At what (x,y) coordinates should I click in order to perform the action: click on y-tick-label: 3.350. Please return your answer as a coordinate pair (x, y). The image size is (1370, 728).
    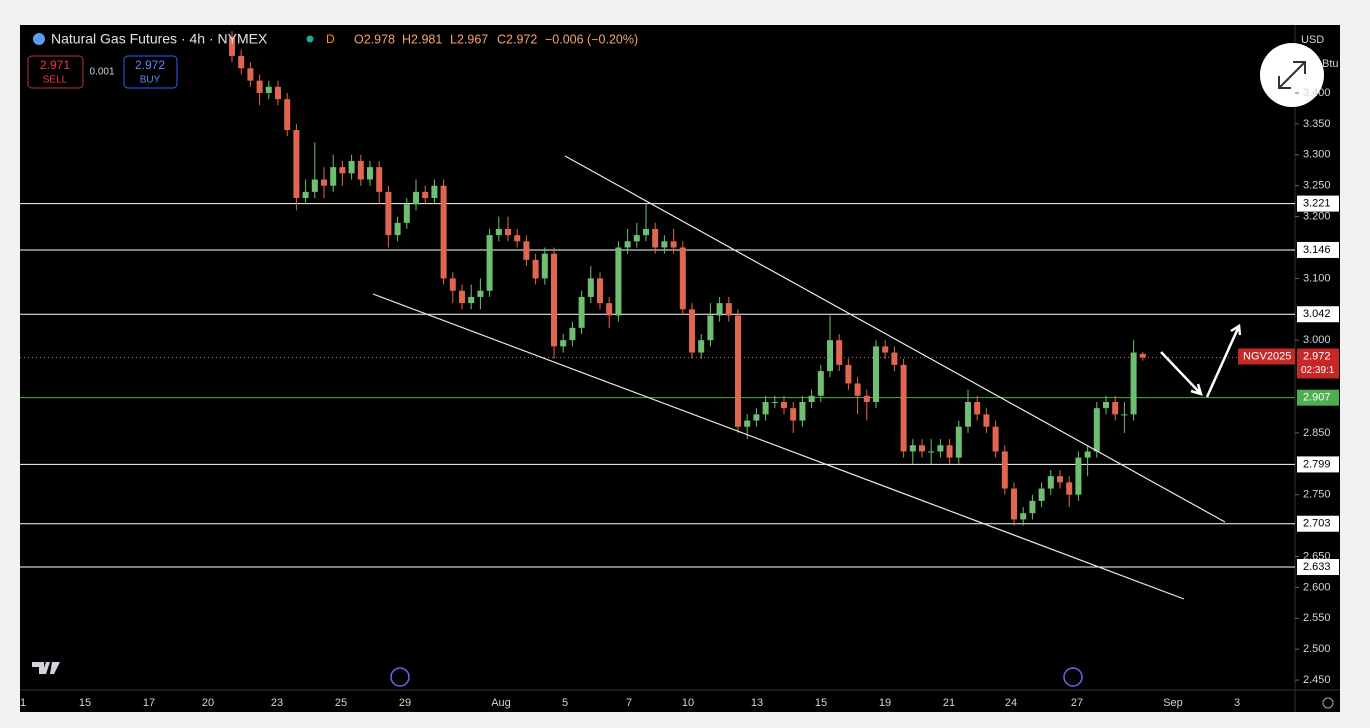
    Looking at the image, I should click on (1317, 124).